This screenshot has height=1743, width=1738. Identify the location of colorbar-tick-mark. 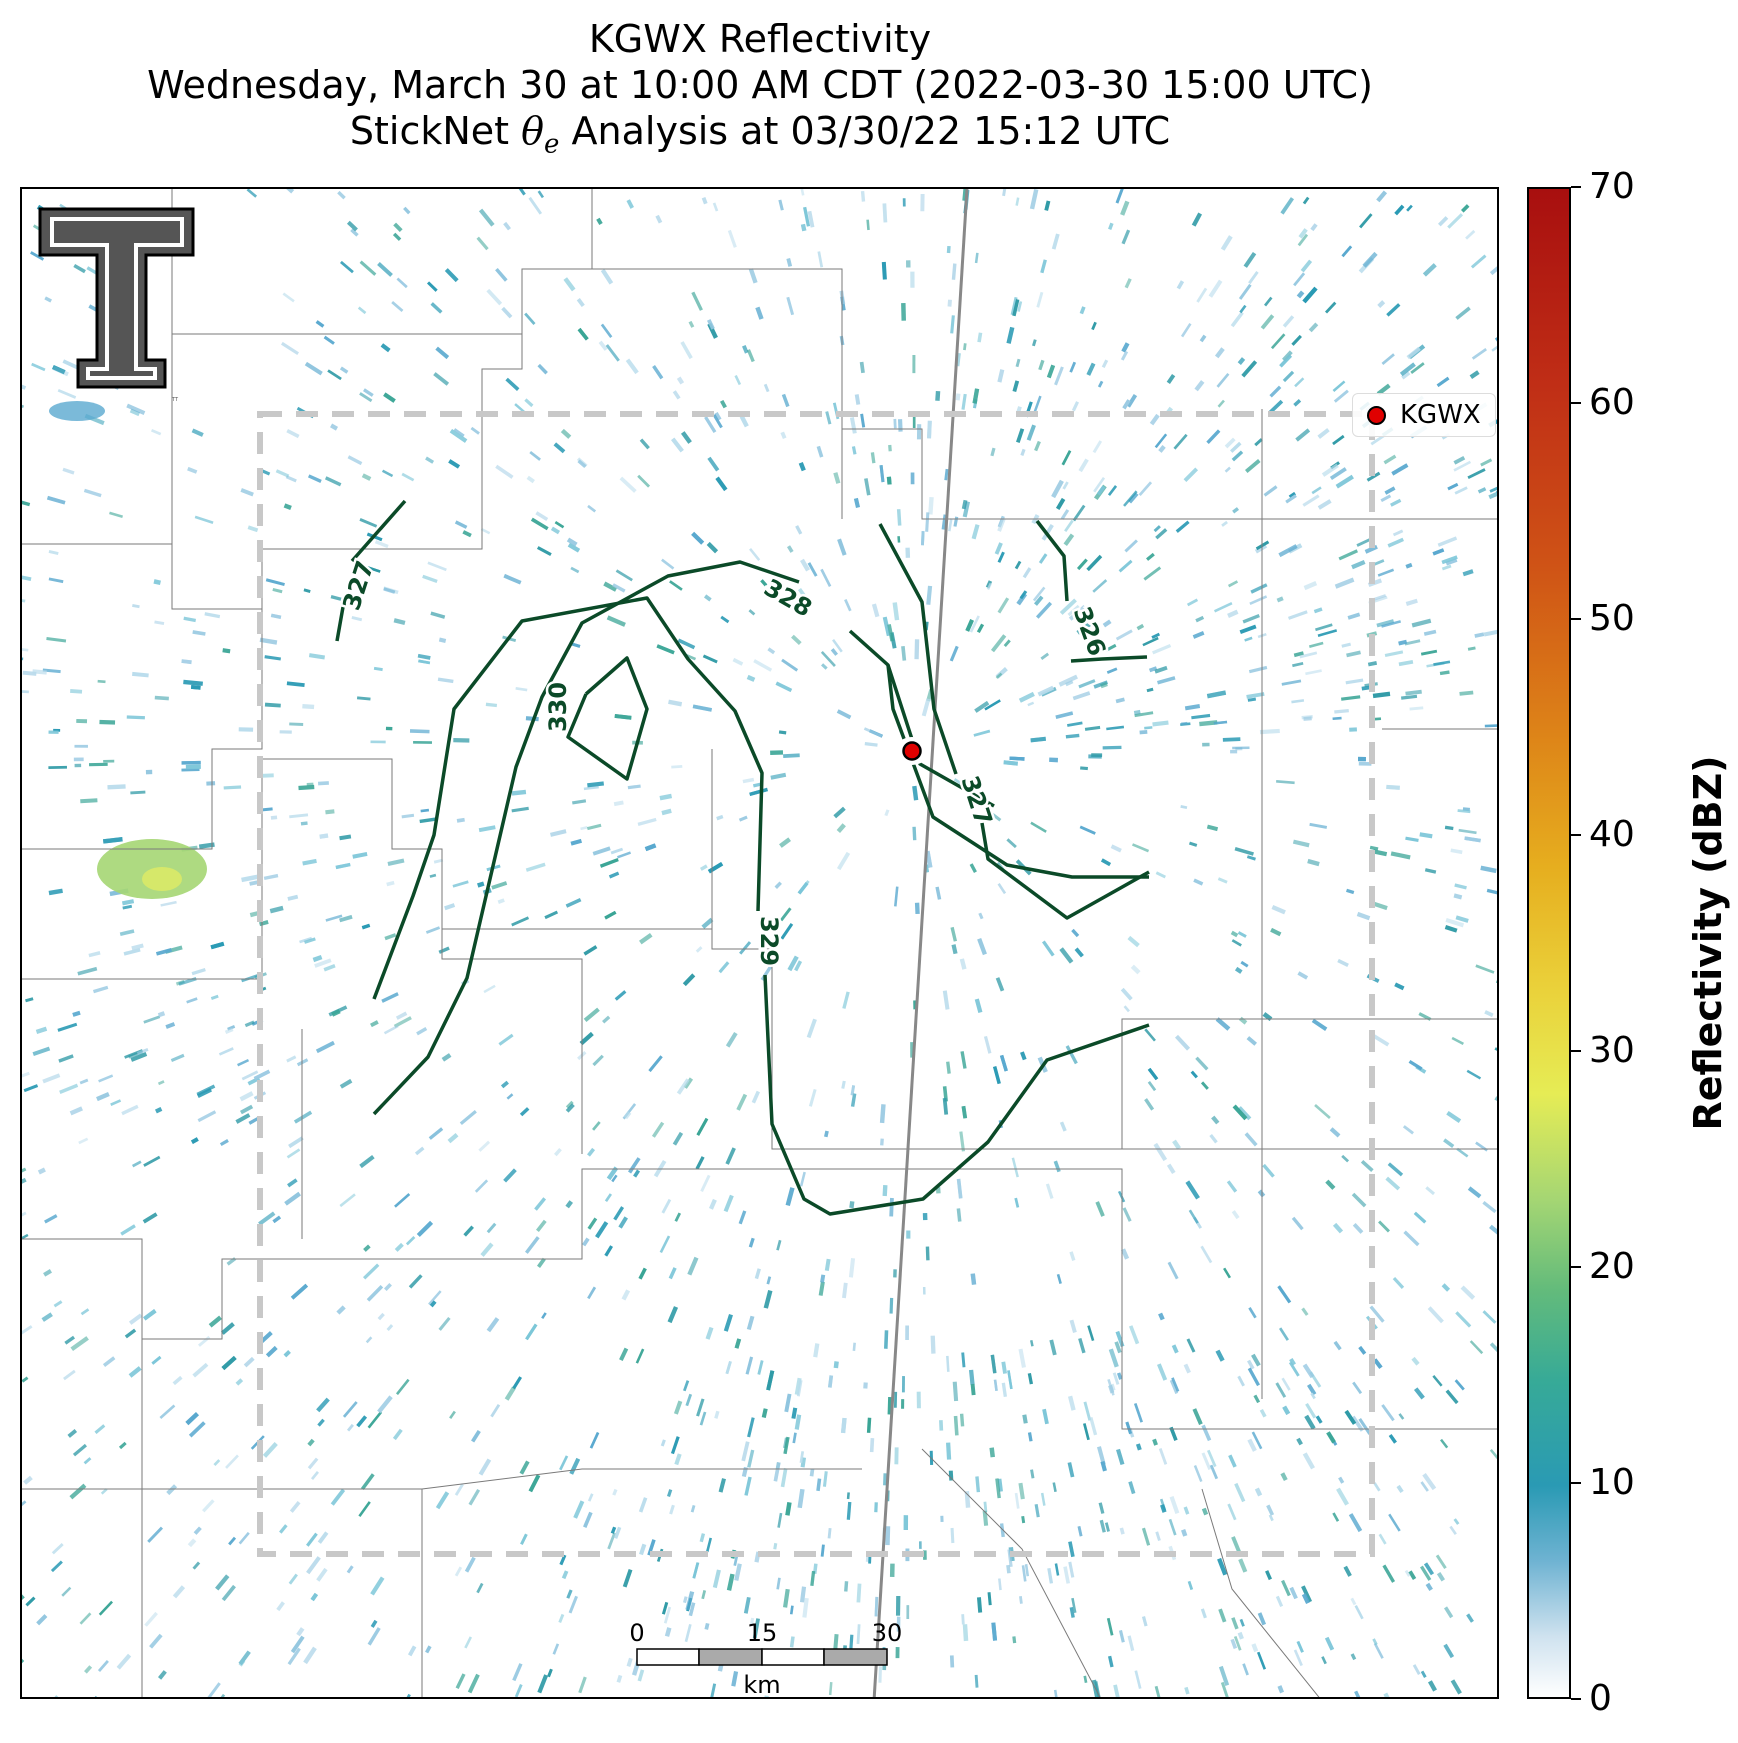
(1576, 1483).